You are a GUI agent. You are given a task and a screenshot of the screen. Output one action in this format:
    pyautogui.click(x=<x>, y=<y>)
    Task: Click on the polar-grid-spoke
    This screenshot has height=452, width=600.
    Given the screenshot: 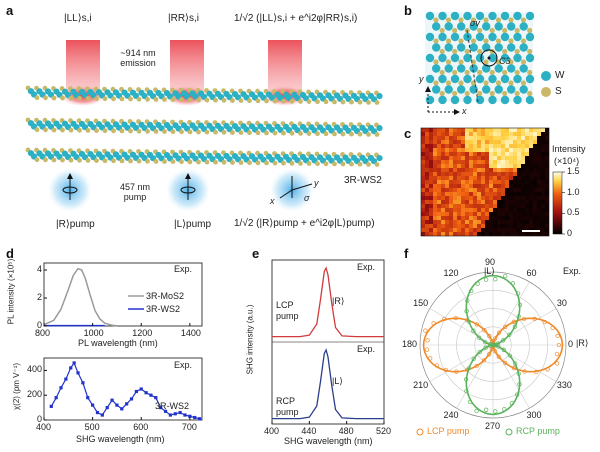 What is the action you would take?
    pyautogui.click(x=461, y=363)
    